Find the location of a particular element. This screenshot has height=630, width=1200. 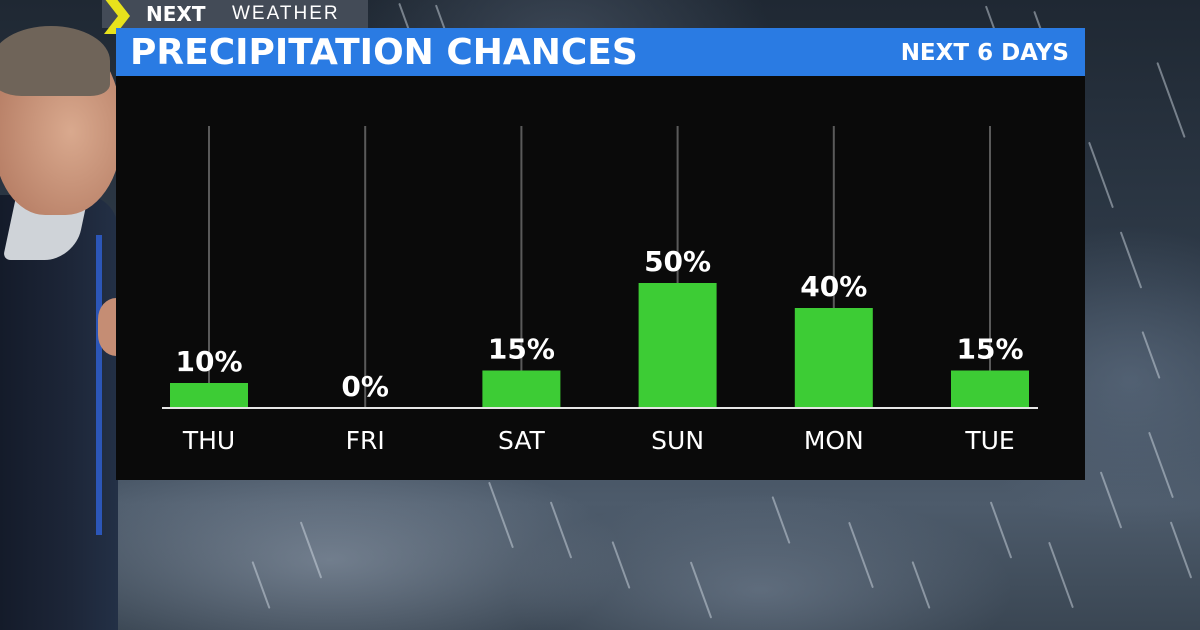

x-tick-label: SAT is located at coordinates (521, 440).